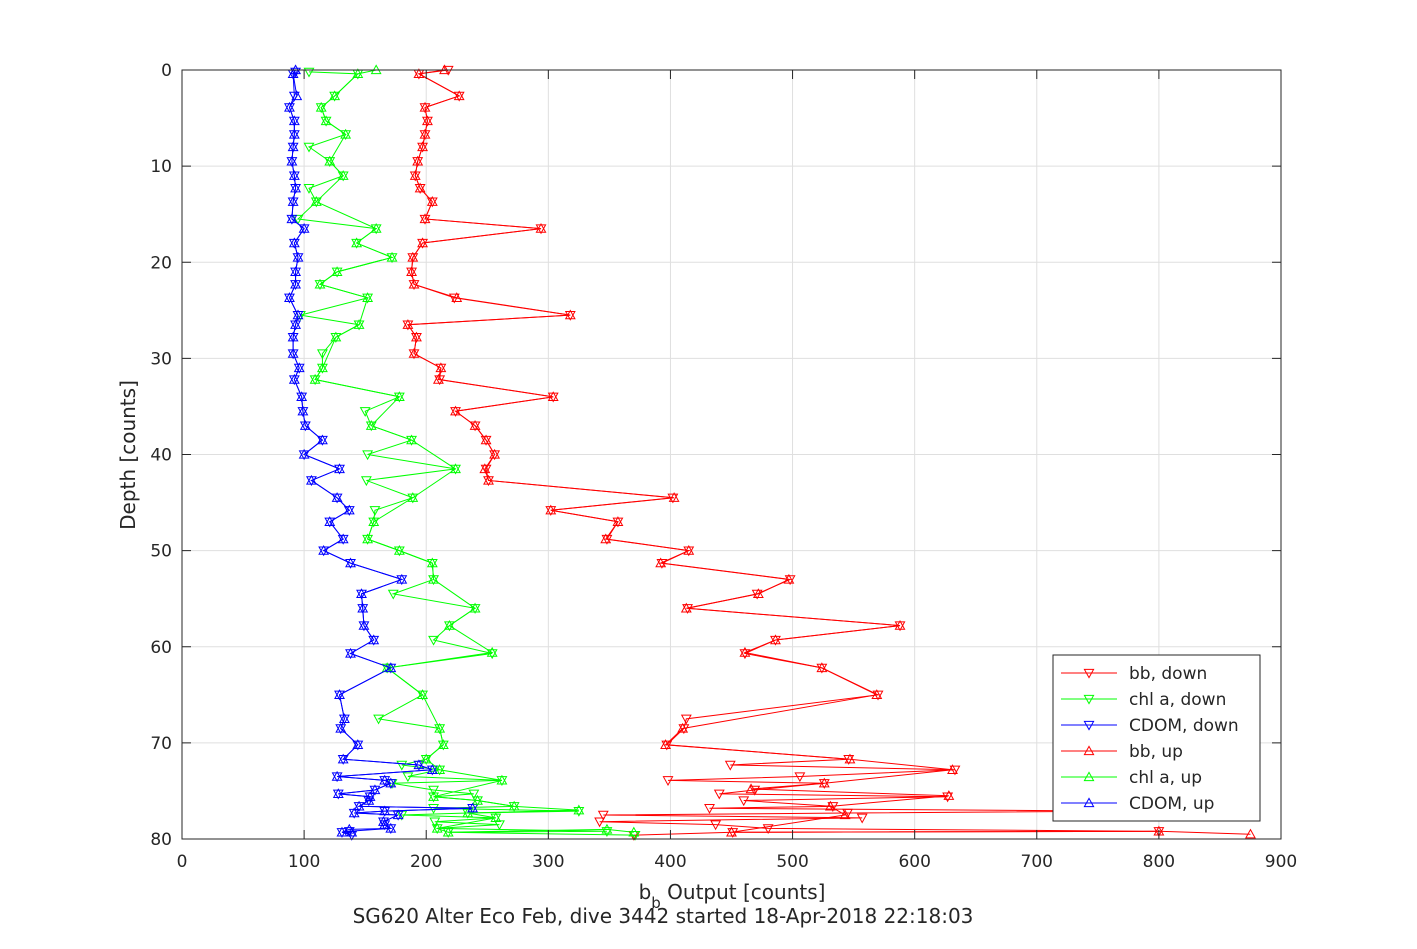 The height and width of the screenshot is (949, 1417). What do you see at coordinates (548, 862) in the screenshot?
I see `x-tick-label: 300` at bounding box center [548, 862].